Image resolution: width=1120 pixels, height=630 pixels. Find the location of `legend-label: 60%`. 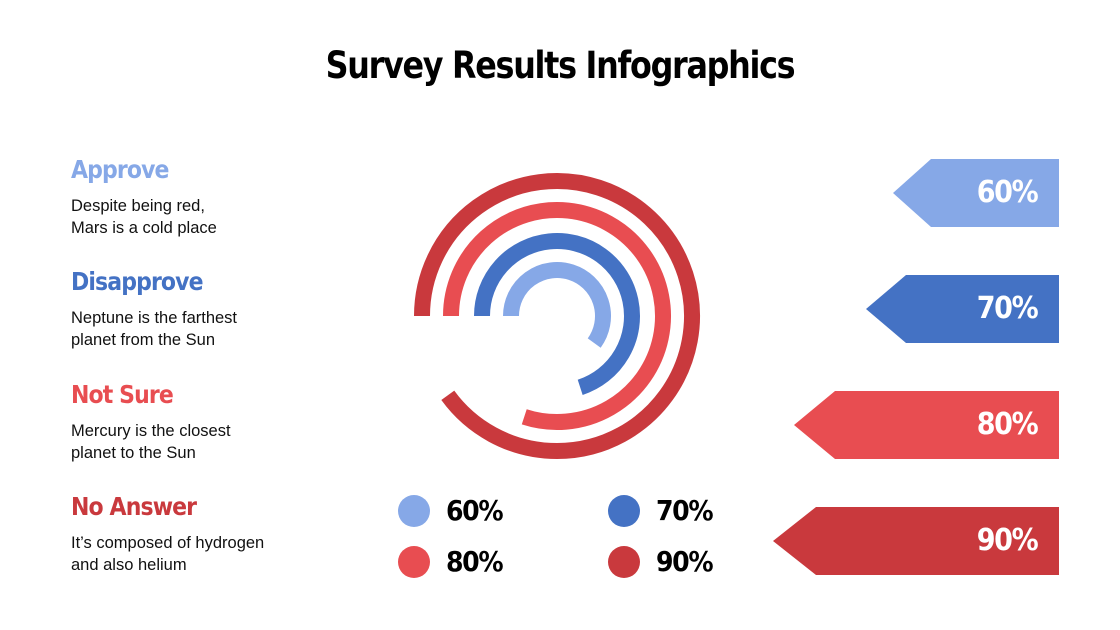

legend-label: 60% is located at coordinates (475, 510).